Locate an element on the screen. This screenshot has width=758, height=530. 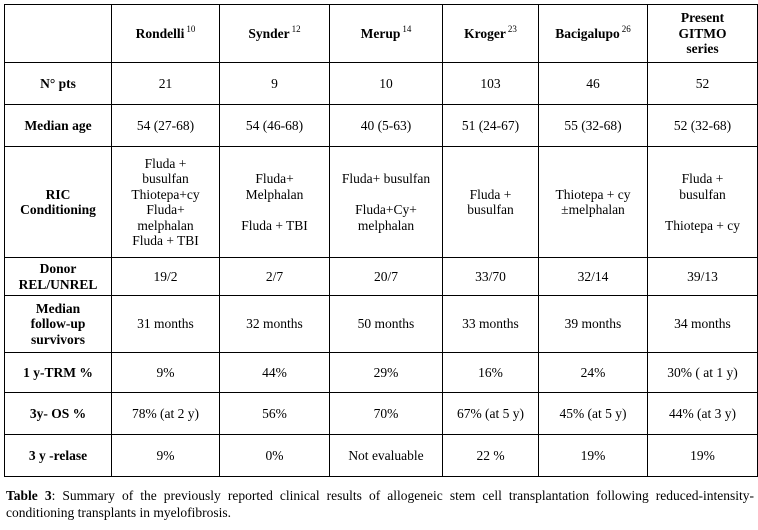
cell: 44% is located at coordinates (274, 372).